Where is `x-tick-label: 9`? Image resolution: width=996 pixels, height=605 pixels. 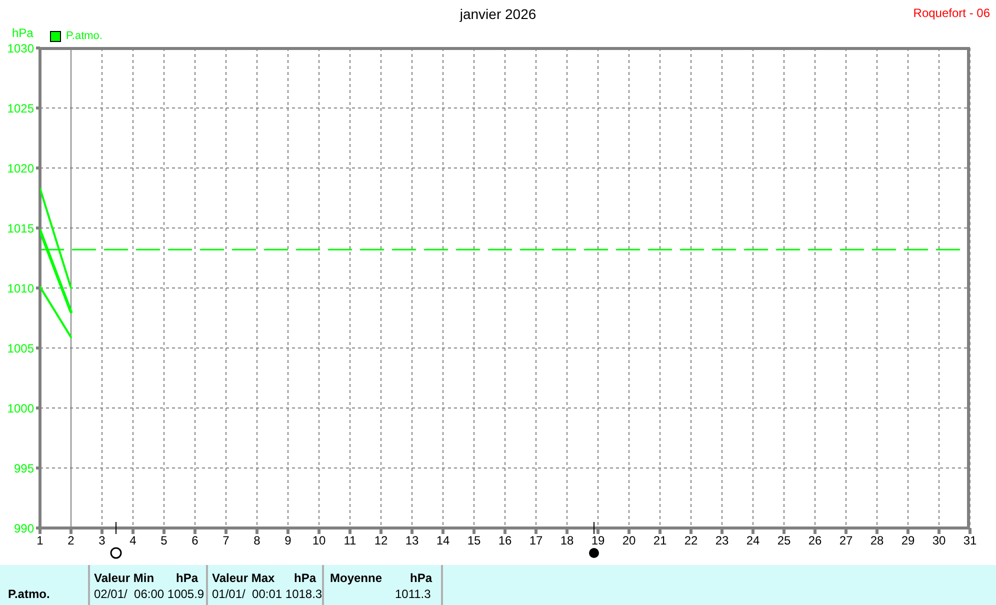 x-tick-label: 9 is located at coordinates (288, 541).